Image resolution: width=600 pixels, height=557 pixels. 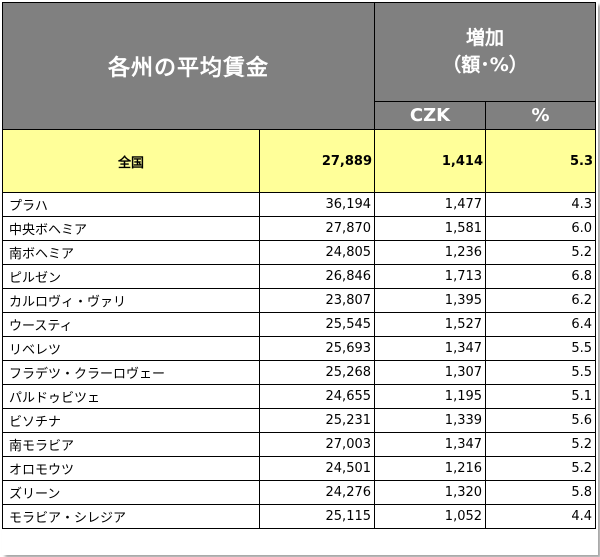 I want to click on increase-czk: 1,339, so click(x=430, y=420).